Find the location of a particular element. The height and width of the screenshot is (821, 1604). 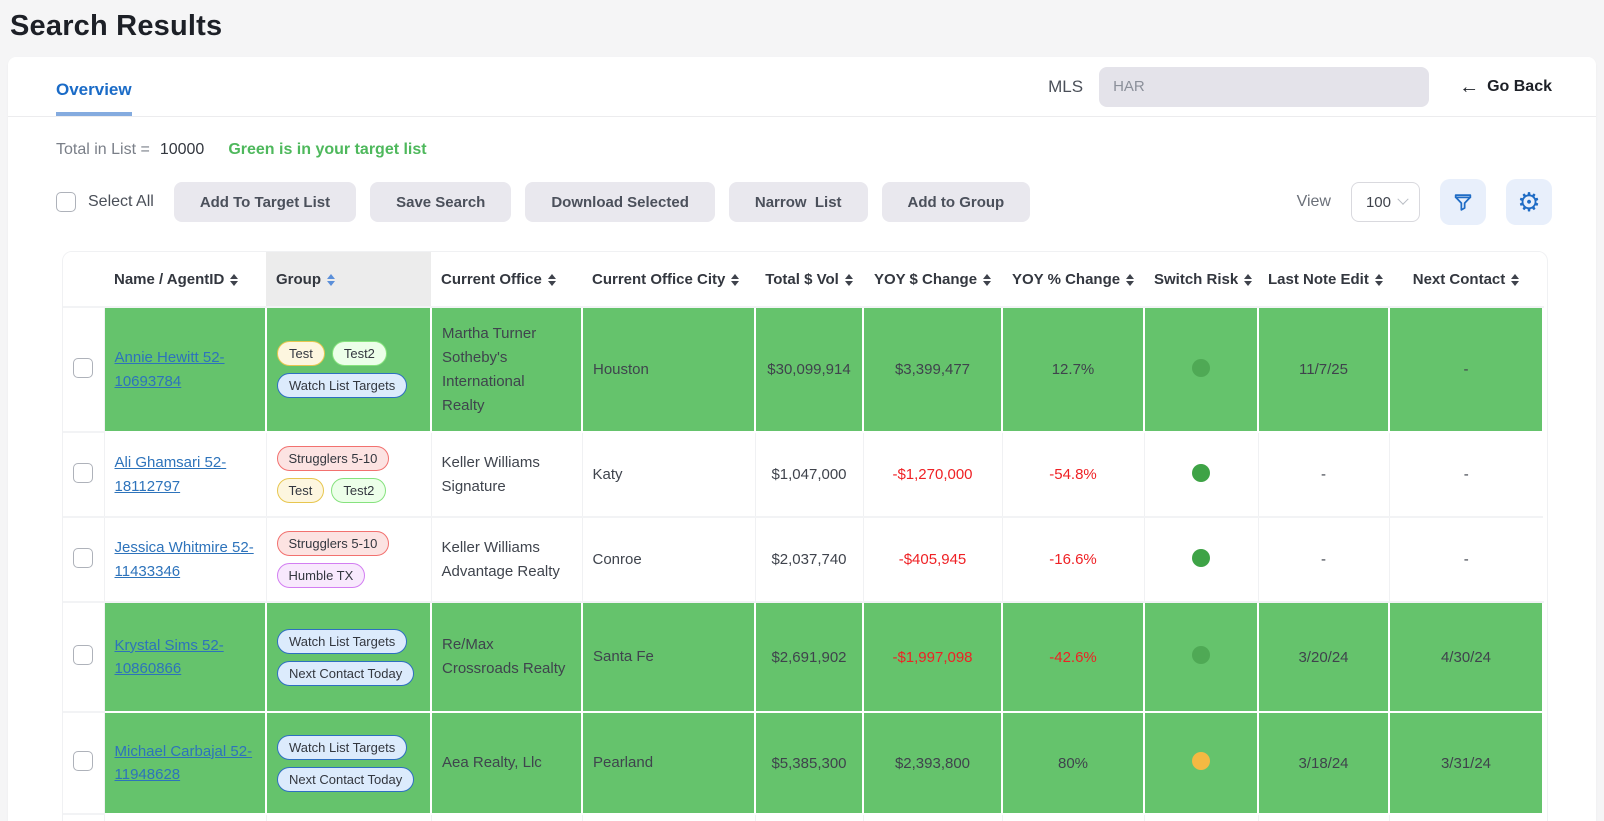

column-header-group: Group is located at coordinates (348, 280).